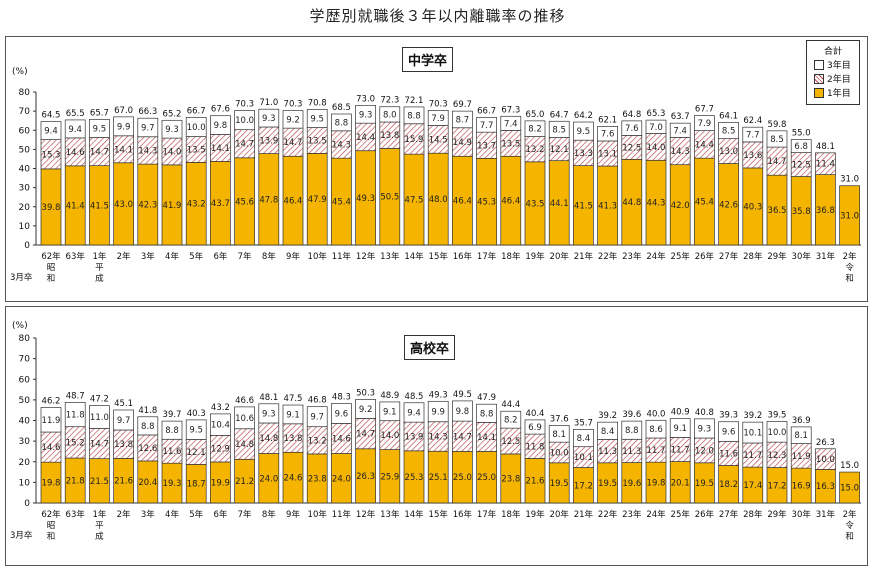  What do you see at coordinates (849, 267) in the screenshot?
I see `era-note-char: 令` at bounding box center [849, 267].